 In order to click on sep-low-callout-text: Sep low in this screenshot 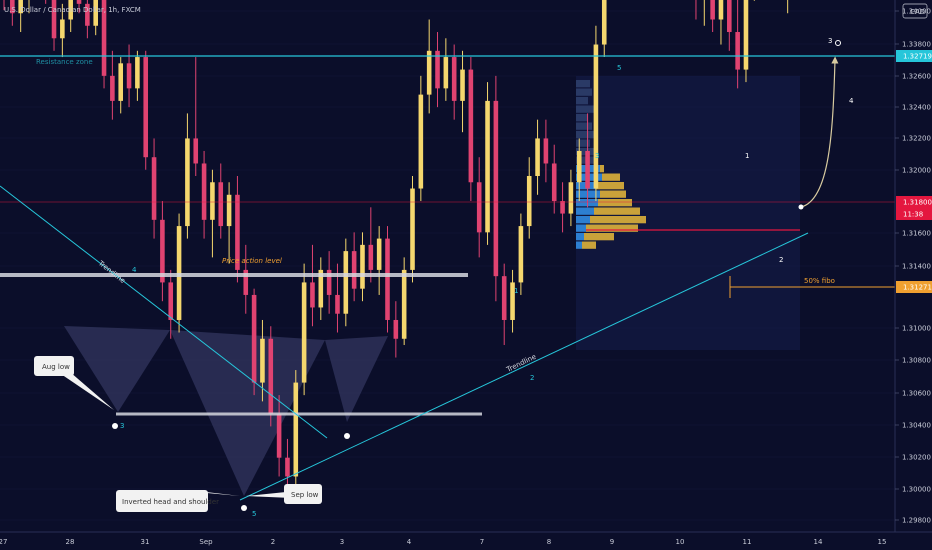, I will do `click(305, 495)`.